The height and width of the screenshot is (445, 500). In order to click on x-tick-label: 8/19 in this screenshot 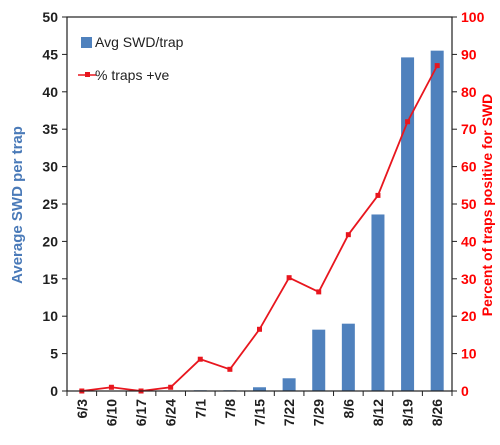, I will do `click(408, 412)`.